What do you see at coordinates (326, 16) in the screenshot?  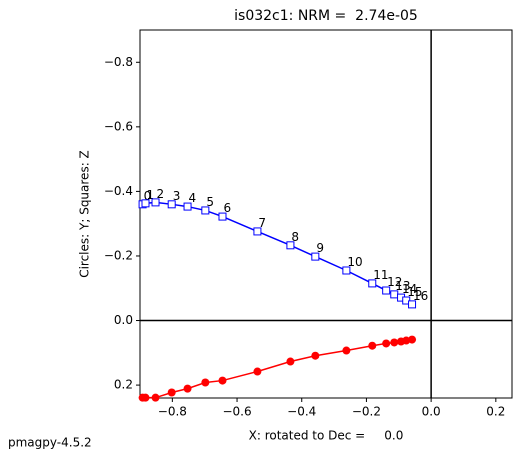 I see `chart-title: is032c1: NRM = 2.74e-05` at bounding box center [326, 16].